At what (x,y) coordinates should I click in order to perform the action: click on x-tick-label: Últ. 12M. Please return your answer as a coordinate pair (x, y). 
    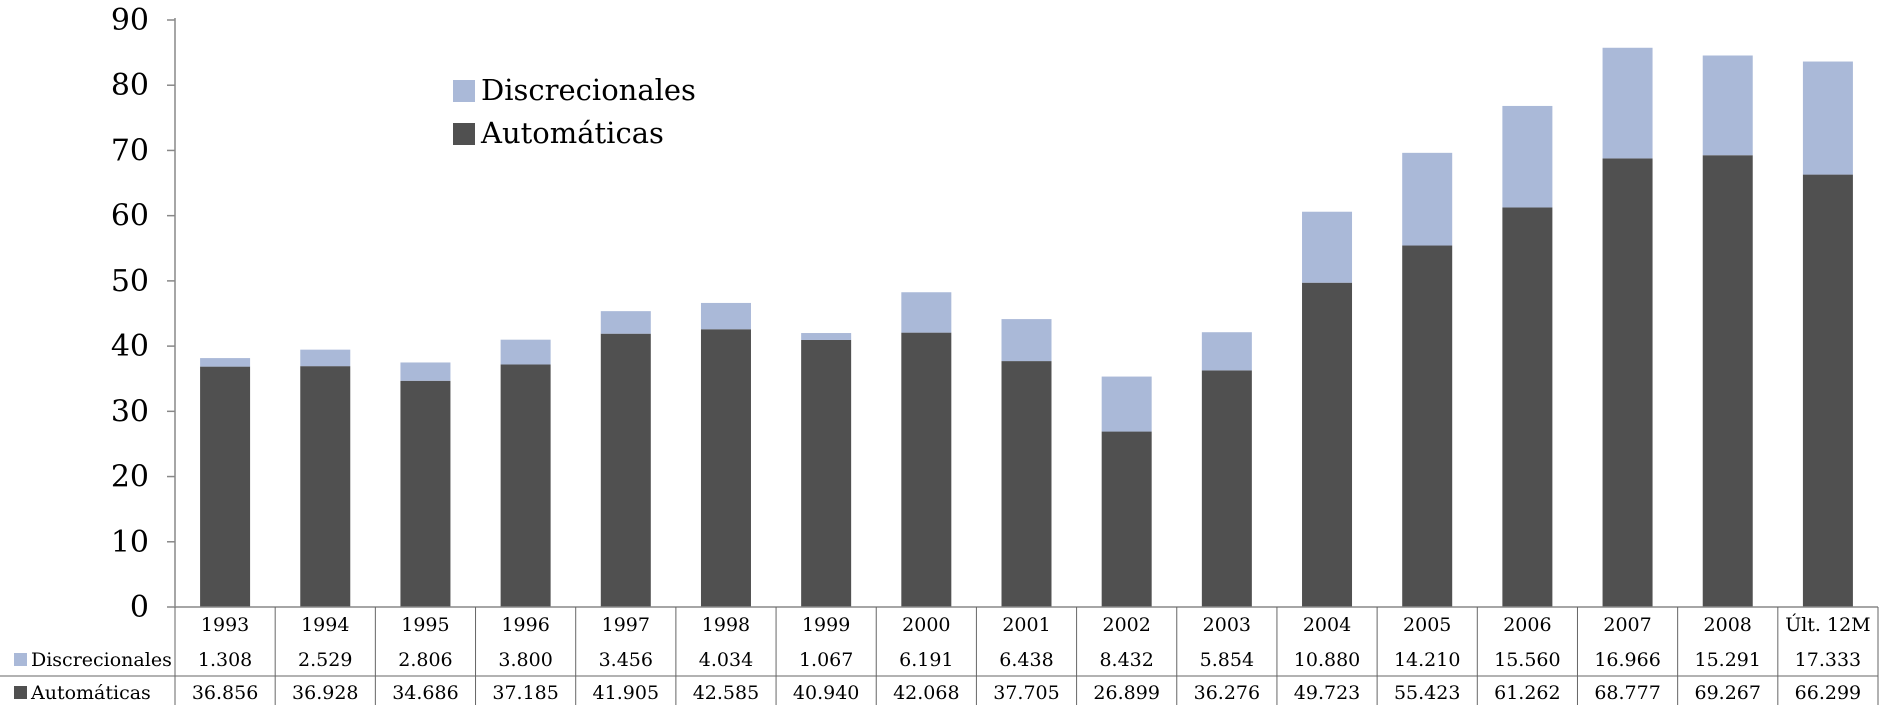
    Looking at the image, I should click on (1827, 624).